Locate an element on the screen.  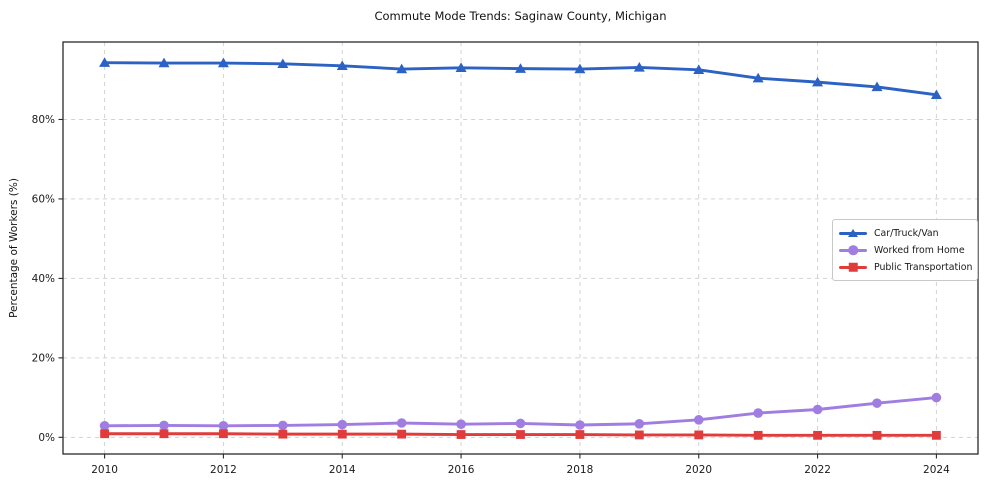
y-tick-label: 60% is located at coordinates (43, 200).